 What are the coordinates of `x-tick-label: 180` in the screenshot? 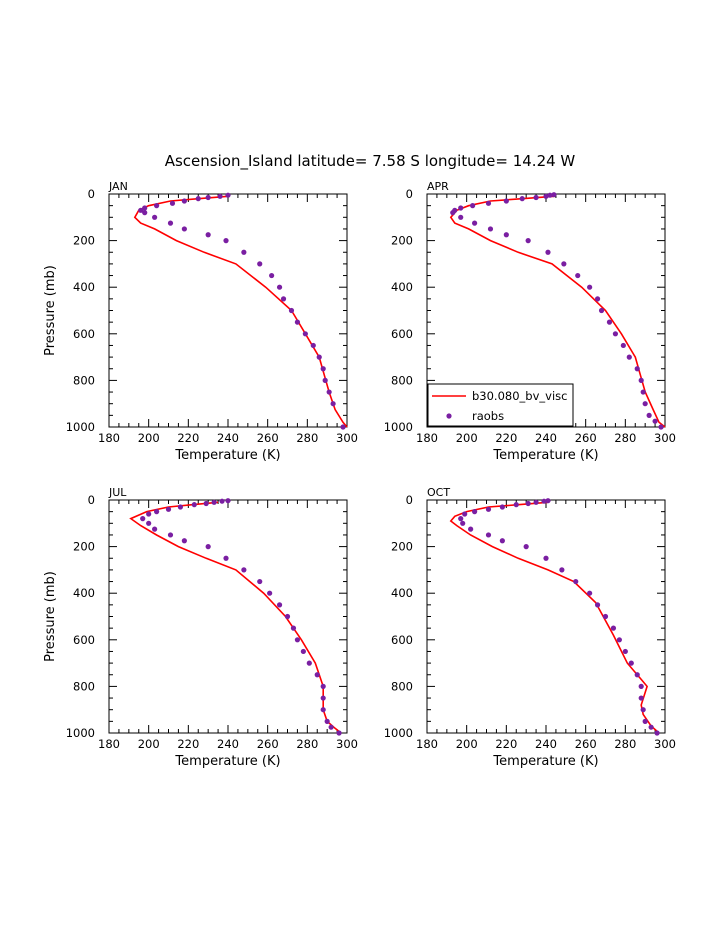 It's located at (109, 438).